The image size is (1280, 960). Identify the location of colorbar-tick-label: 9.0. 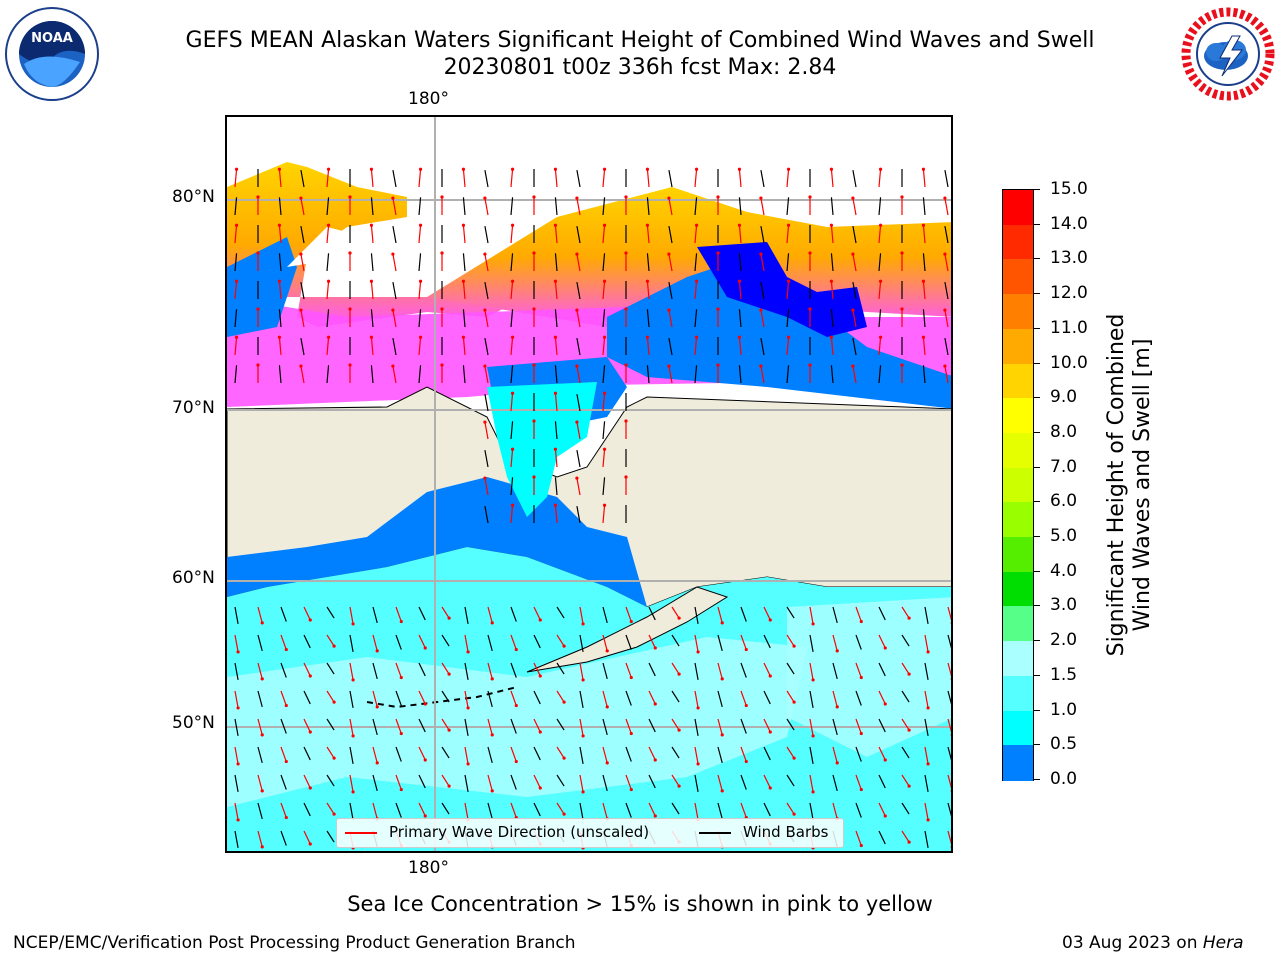
(1064, 397).